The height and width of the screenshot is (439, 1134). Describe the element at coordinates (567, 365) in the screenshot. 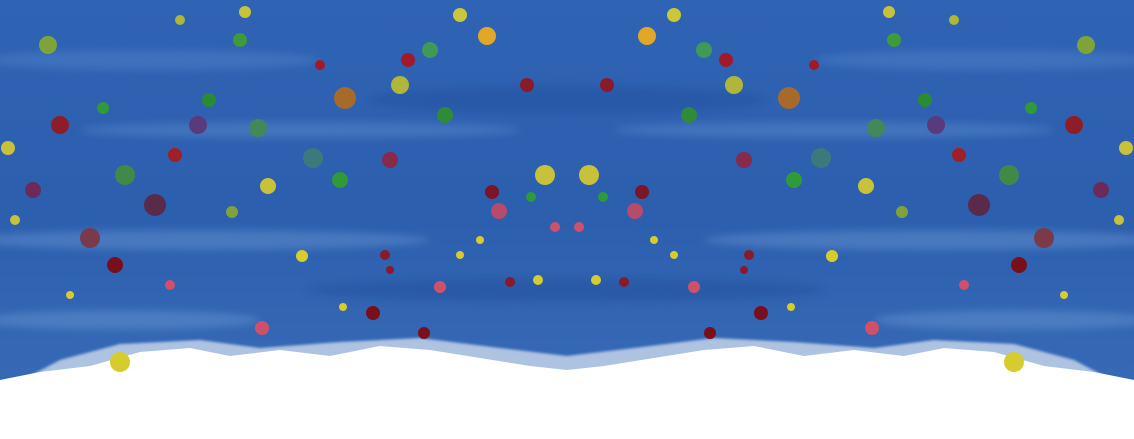

I see `white-brush-edge` at that location.